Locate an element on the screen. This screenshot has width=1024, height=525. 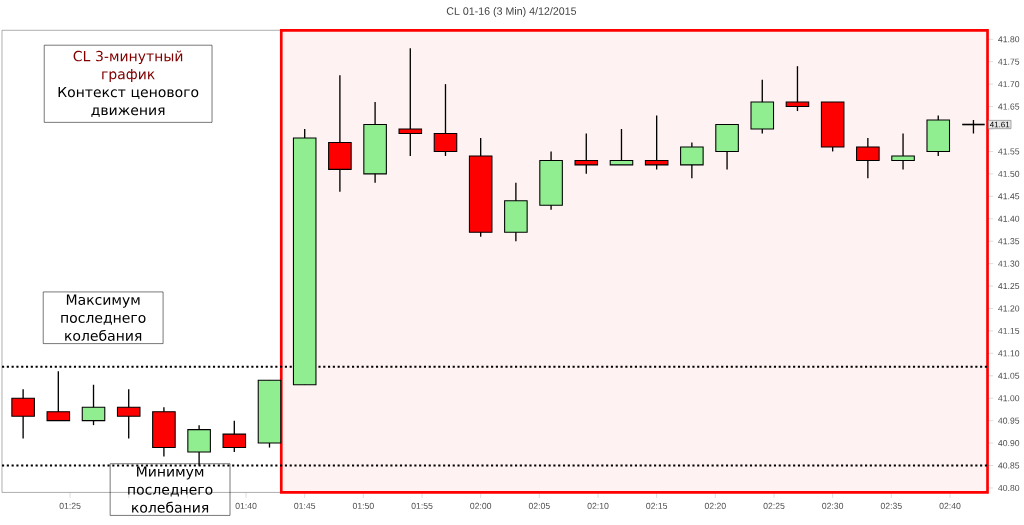
x-tick-label: 02:35 is located at coordinates (891, 505).